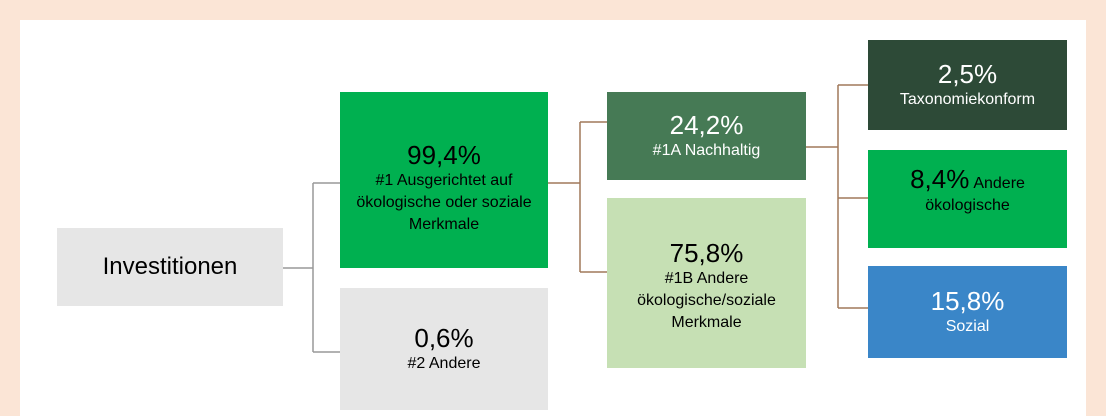  I want to click on node-label: #1B Andere ökologische/soziale Merkmale, so click(706, 300).